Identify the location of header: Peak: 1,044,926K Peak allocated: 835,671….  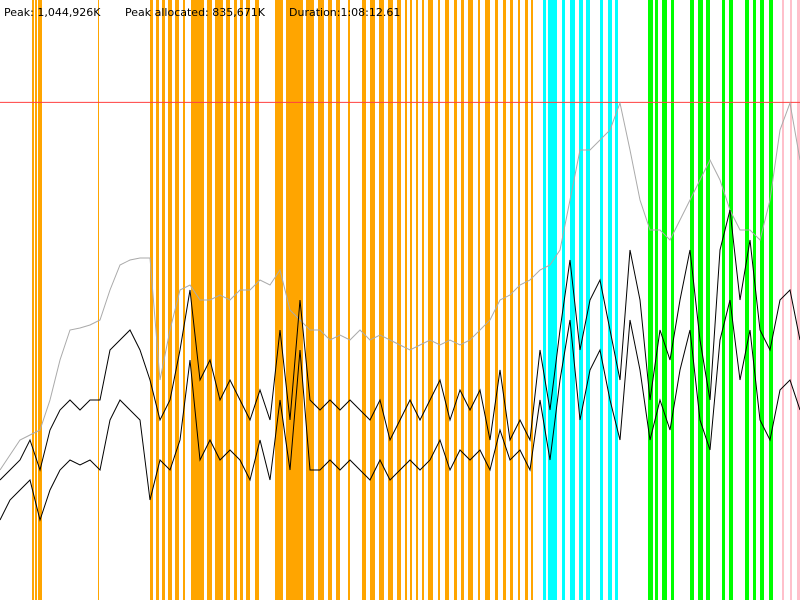
(202, 12).